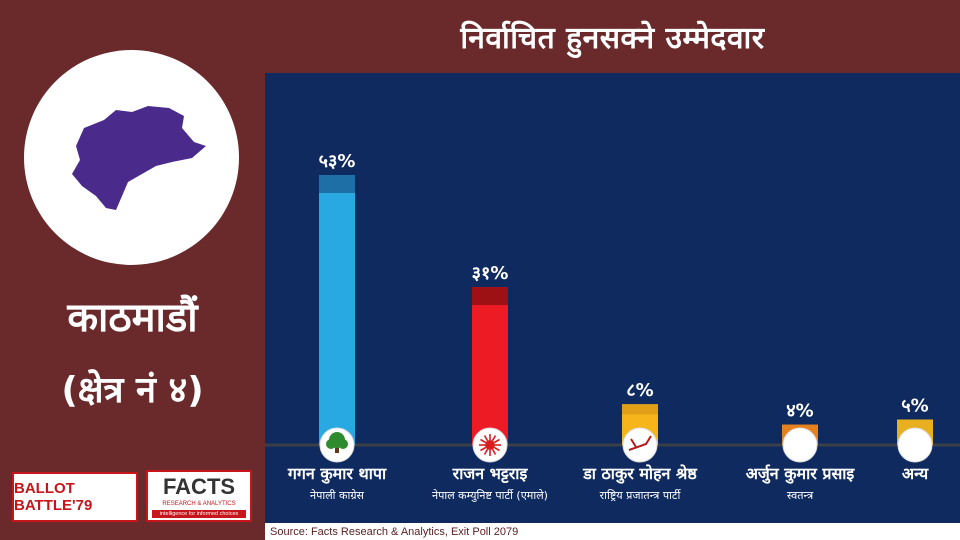  Describe the element at coordinates (337, 445) in the screenshot. I see `tree-icon` at that location.